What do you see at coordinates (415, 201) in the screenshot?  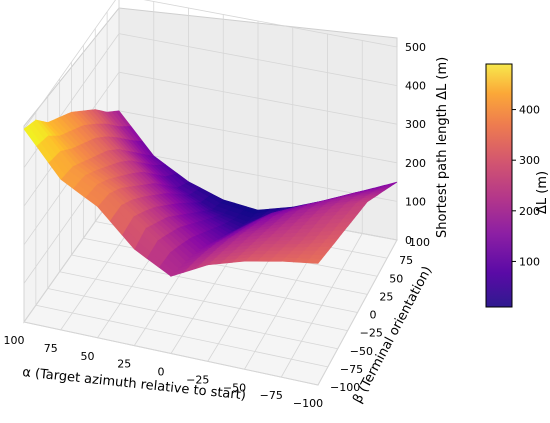 I see `z-tick-label: 100` at bounding box center [415, 201].